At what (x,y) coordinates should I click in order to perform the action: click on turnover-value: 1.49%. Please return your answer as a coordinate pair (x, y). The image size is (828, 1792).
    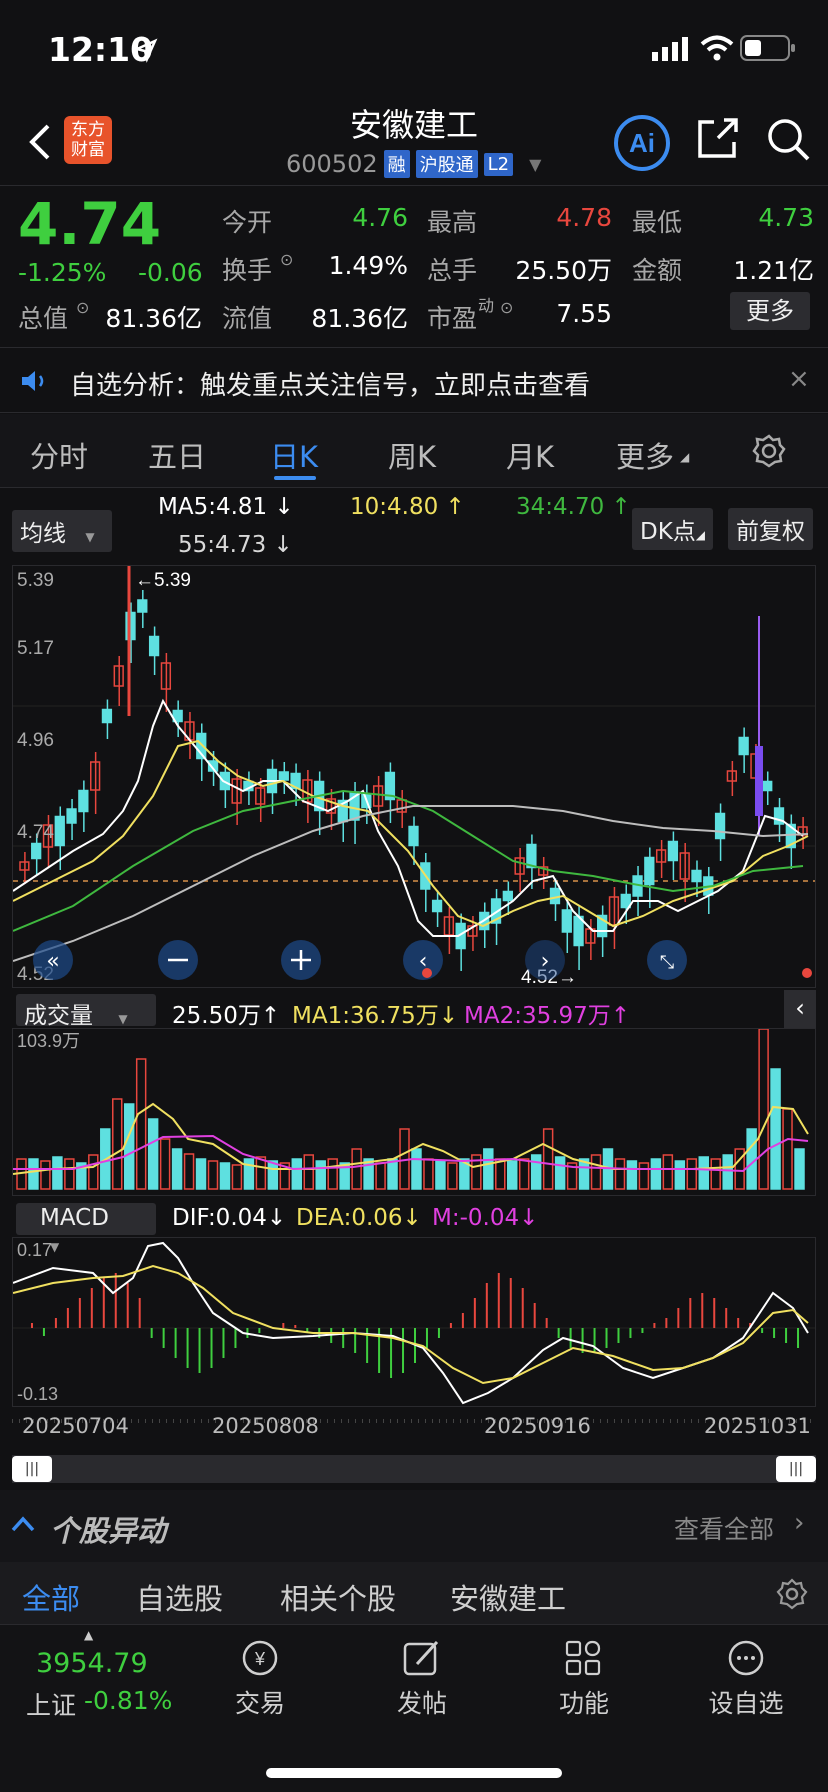
    Looking at the image, I should click on (368, 265).